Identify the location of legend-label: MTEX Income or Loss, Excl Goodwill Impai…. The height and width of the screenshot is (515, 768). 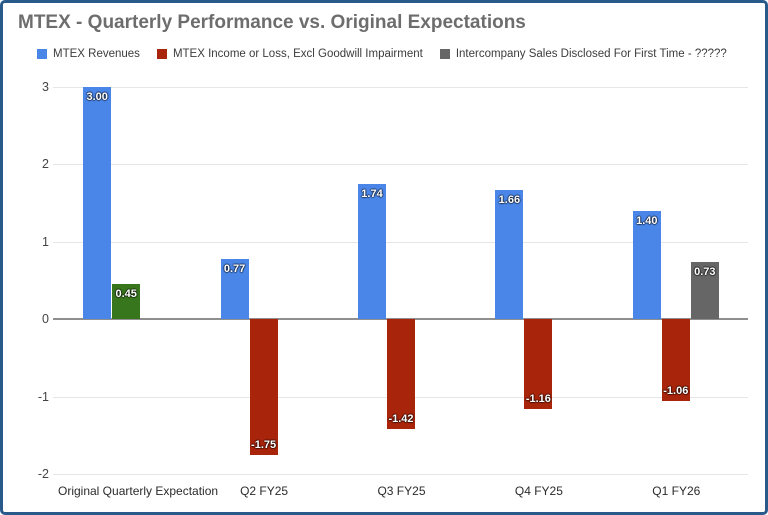
(297, 54).